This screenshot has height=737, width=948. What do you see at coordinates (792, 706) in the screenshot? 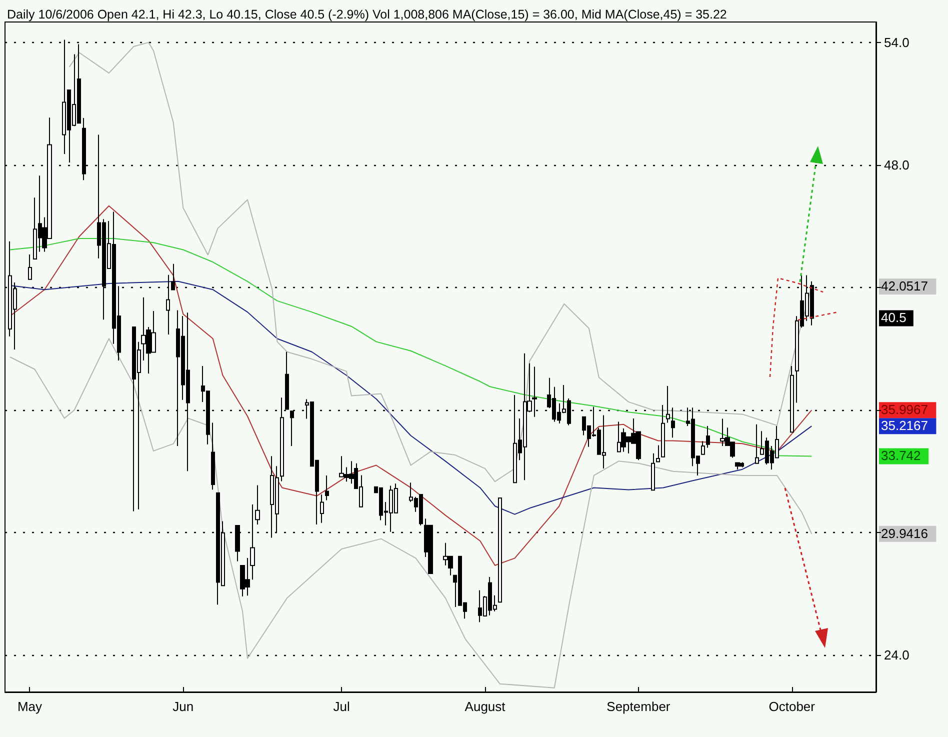
I see `x-tick-label: October` at bounding box center [792, 706].